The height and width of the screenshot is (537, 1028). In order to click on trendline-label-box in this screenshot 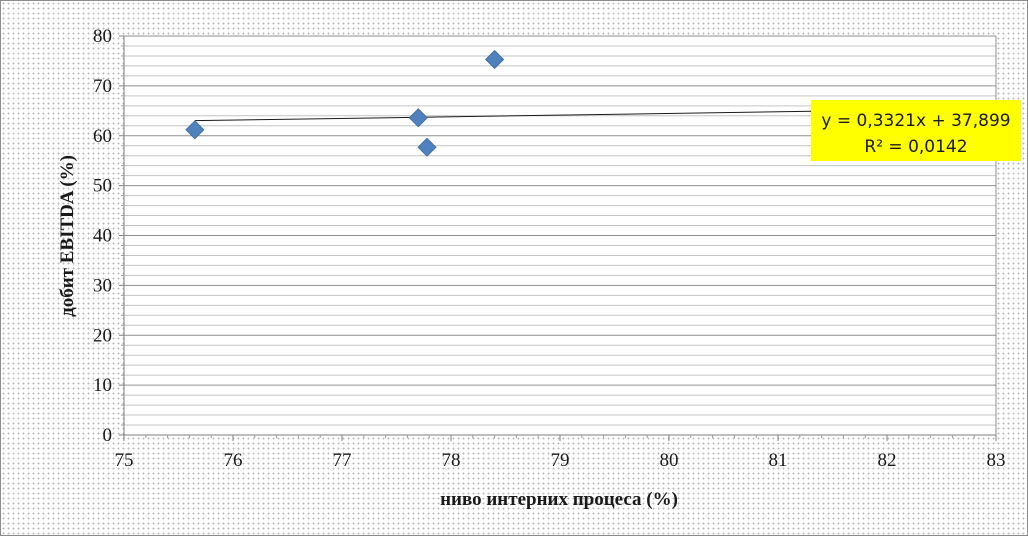, I will do `click(916, 130)`.